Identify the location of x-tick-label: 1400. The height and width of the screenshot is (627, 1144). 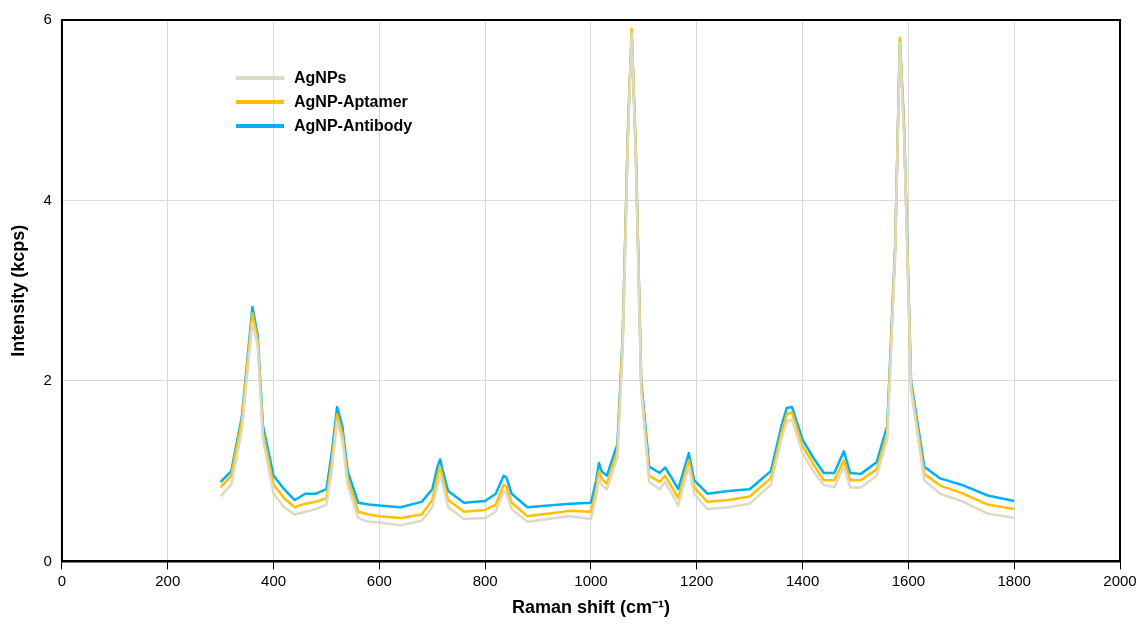
(802, 580).